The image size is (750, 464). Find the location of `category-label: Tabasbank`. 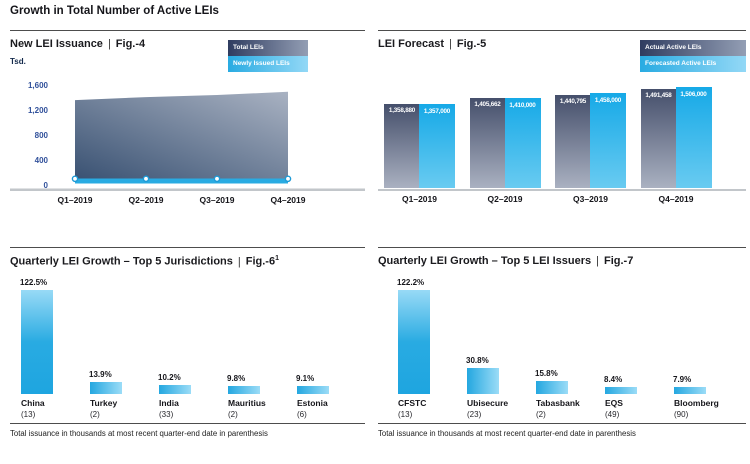

category-label: Tabasbank is located at coordinates (558, 403).